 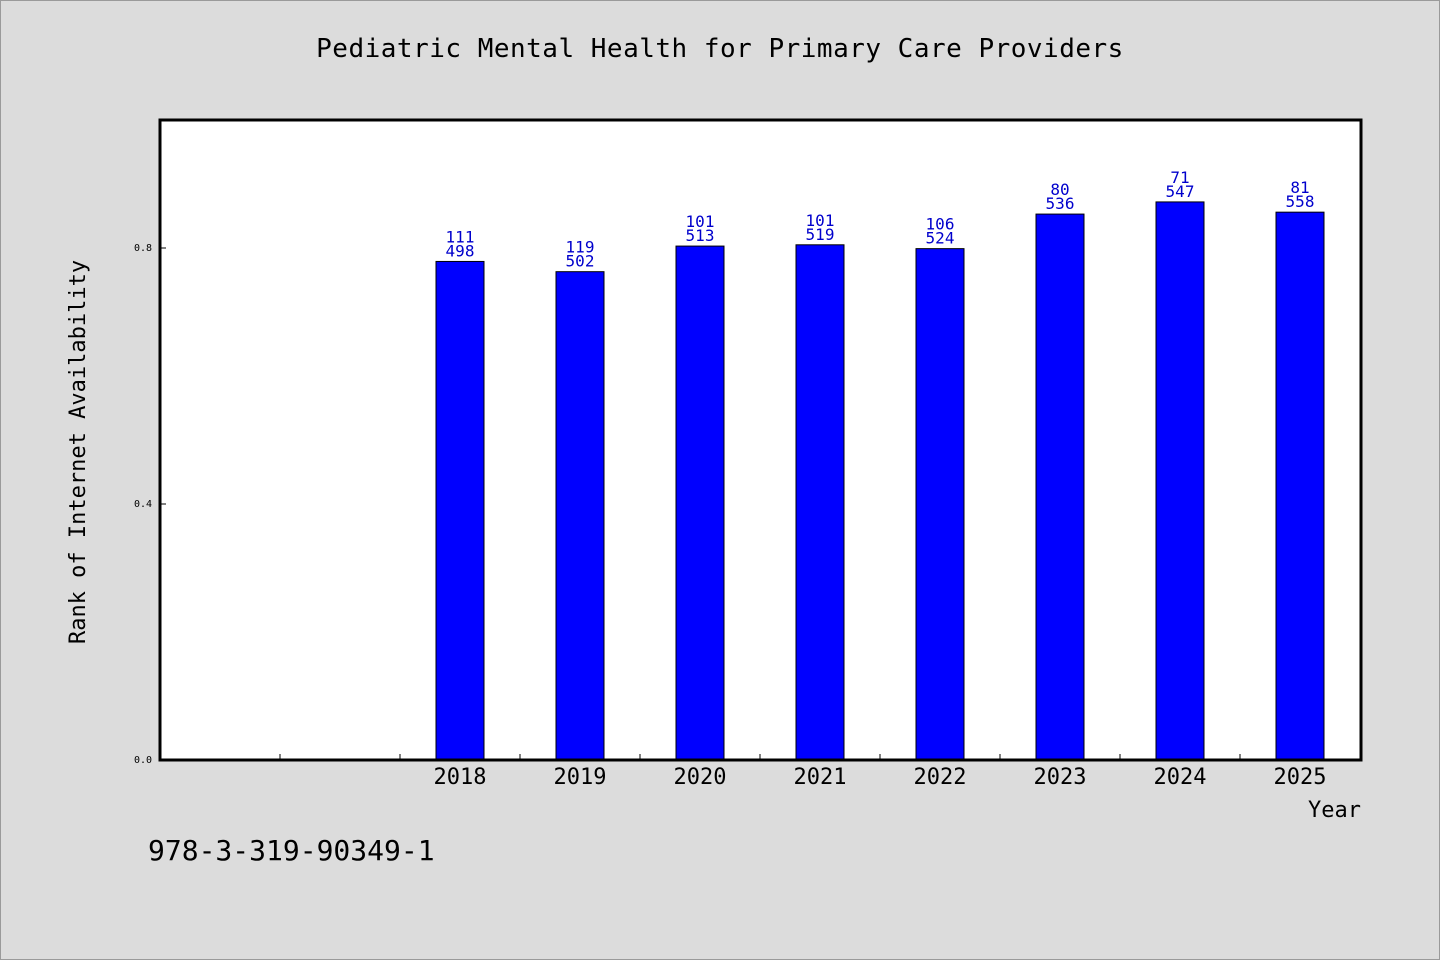 I want to click on isbn-label: 978-3-319-90349-1, so click(x=291, y=850).